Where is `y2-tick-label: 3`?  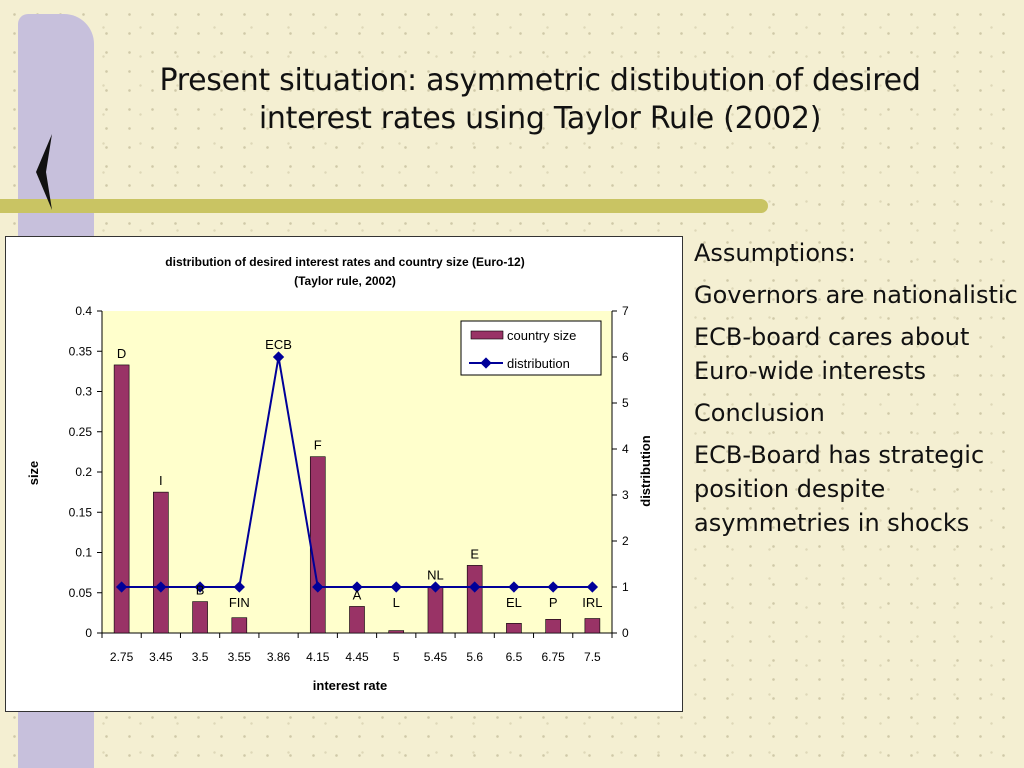 y2-tick-label: 3 is located at coordinates (625, 495).